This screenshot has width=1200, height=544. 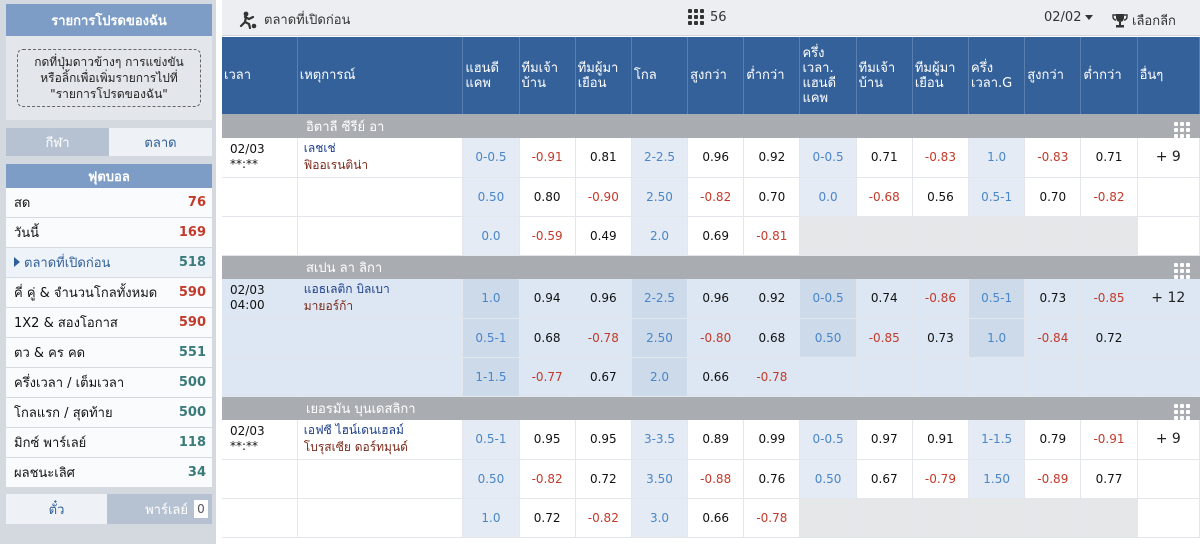 What do you see at coordinates (1053, 197) in the screenshot?
I see `ht-over-odds: 0.70` at bounding box center [1053, 197].